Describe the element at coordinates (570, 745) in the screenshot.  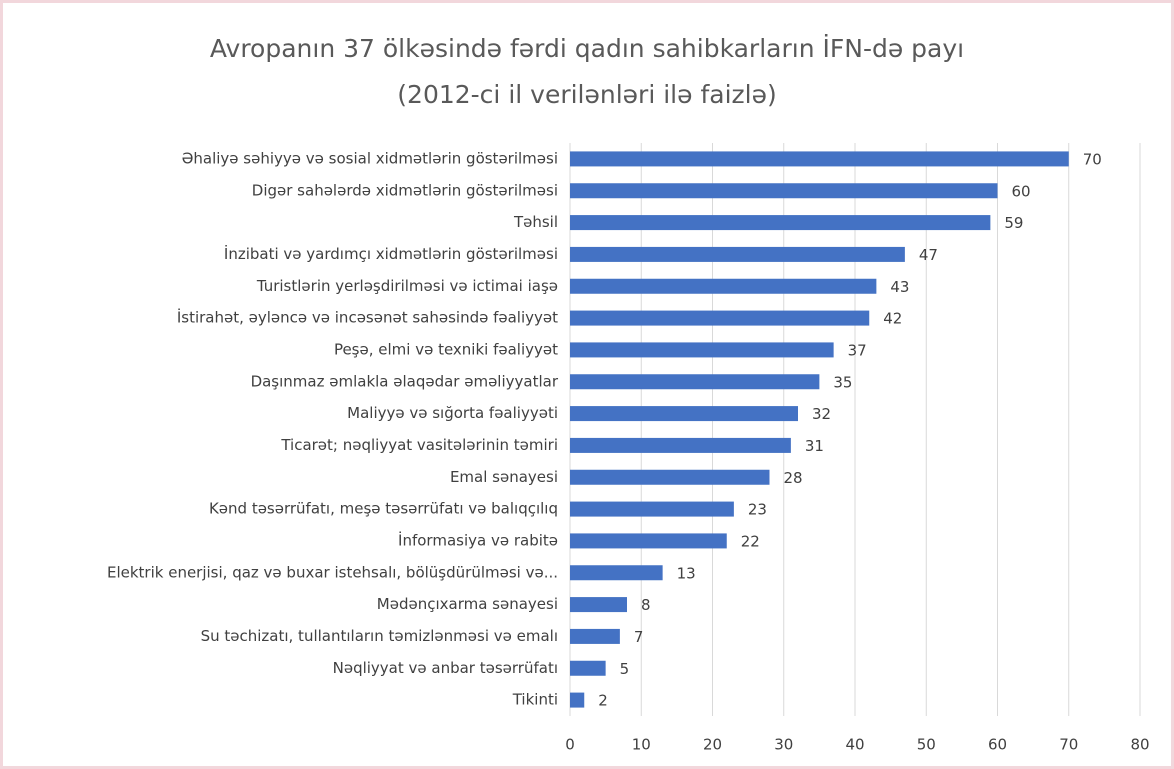
I see `x-tick-label: 0` at that location.